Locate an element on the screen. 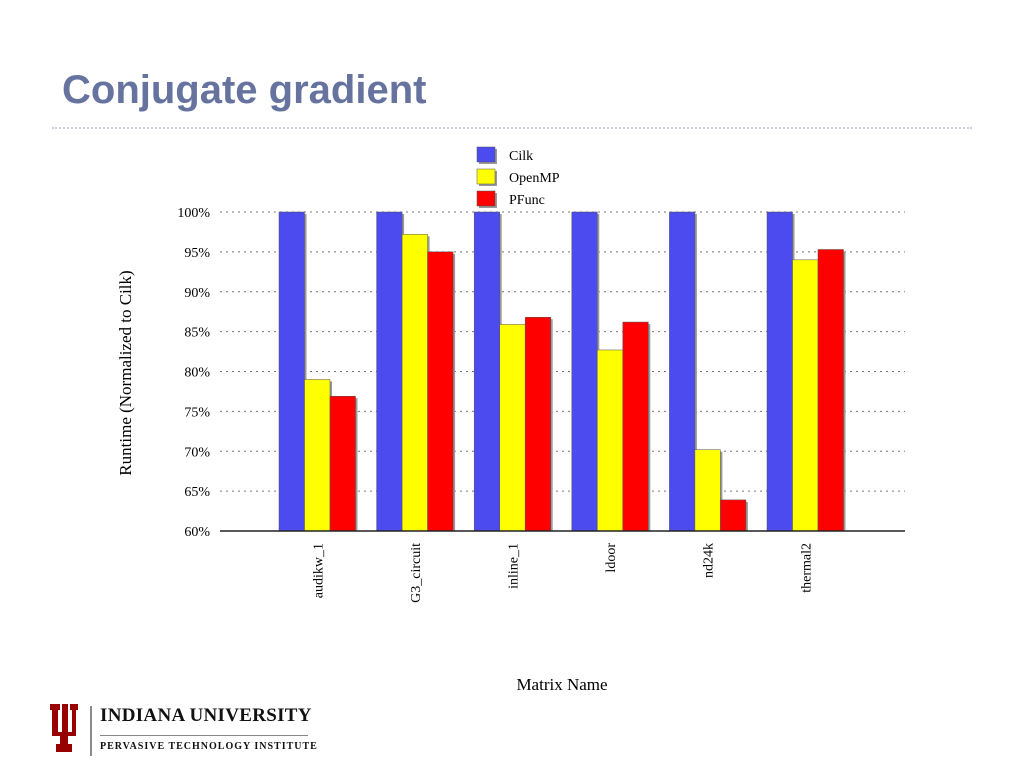 This screenshot has height=768, width=1024. x-tick-label: thermal2 is located at coordinates (806, 568).